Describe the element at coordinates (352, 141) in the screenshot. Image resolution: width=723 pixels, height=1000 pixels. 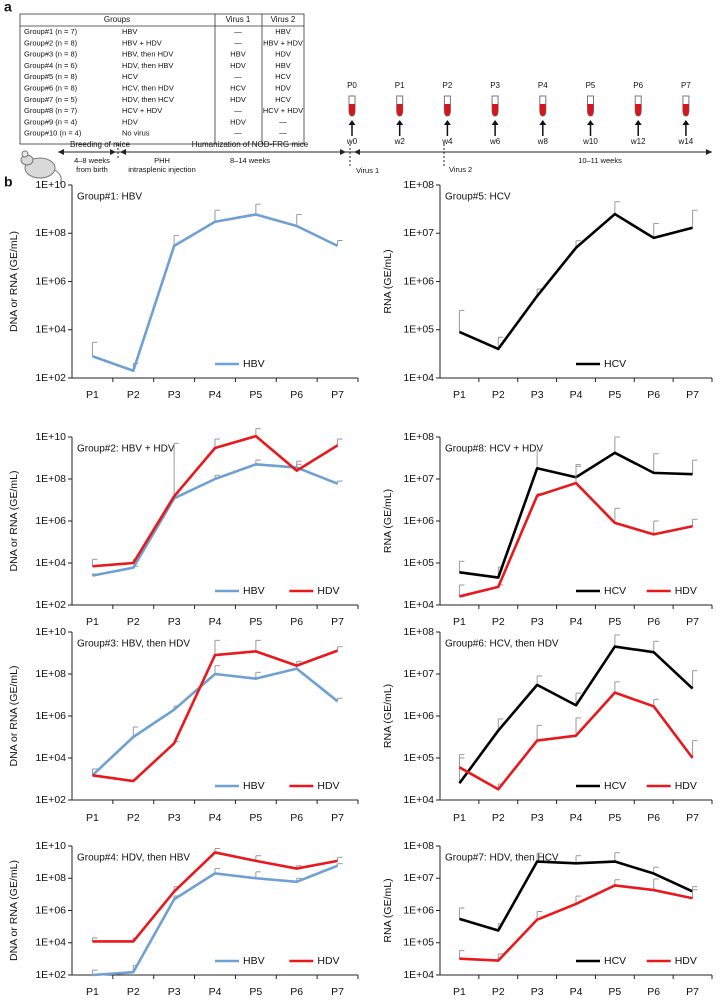
I see `week-label: w0` at that location.